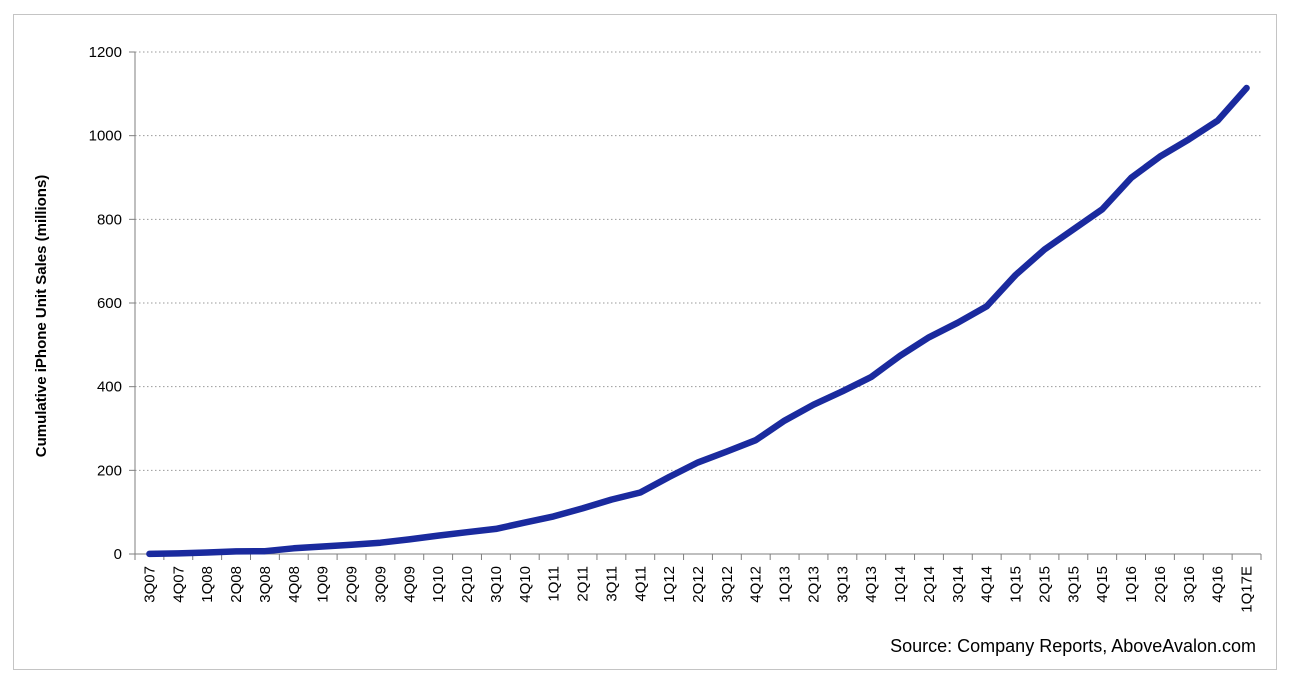  I want to click on y-tick-label: 1200, so click(105, 52).